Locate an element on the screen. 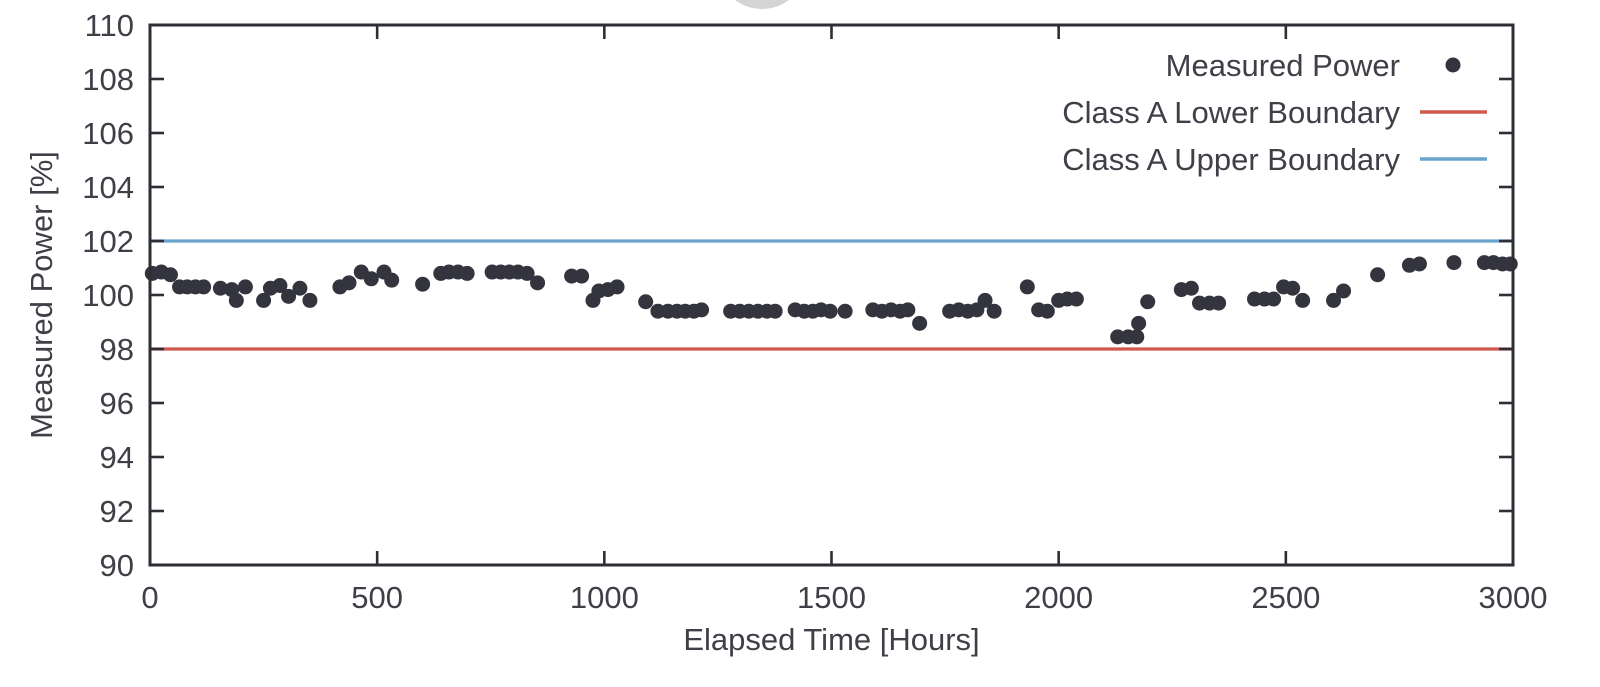  x-axis-title: Elapsed Time [Hours] is located at coordinates (831, 639).